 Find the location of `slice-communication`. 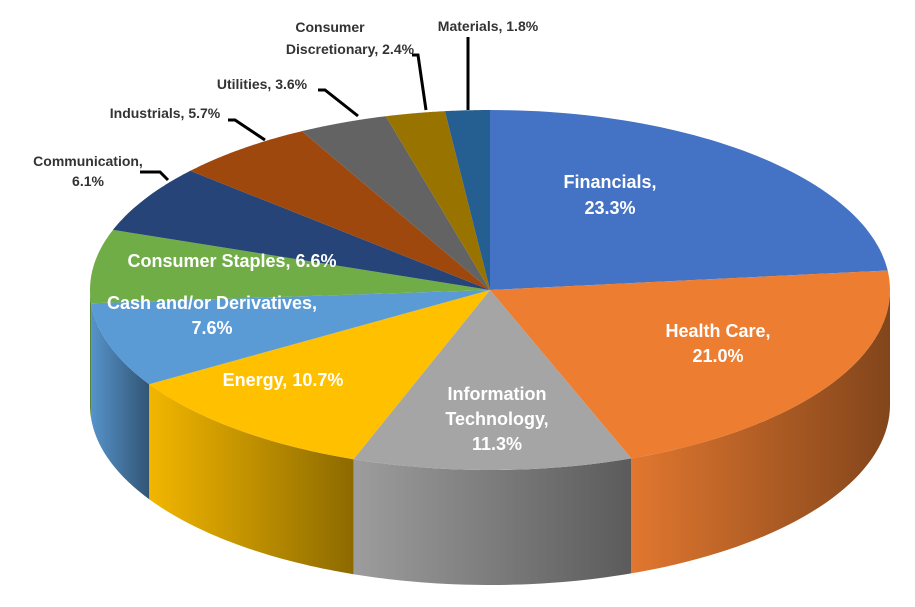

slice-communication is located at coordinates (301, 230).